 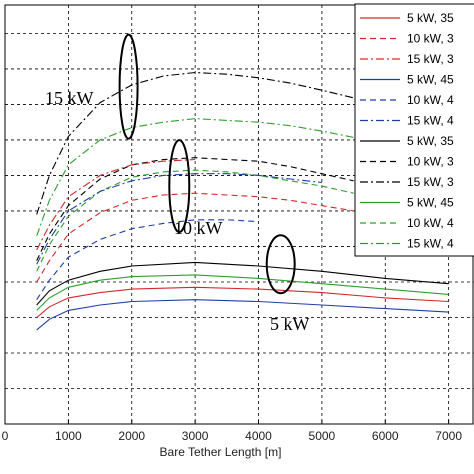 I want to click on annotation-label: 15 kW, so click(x=69, y=98).